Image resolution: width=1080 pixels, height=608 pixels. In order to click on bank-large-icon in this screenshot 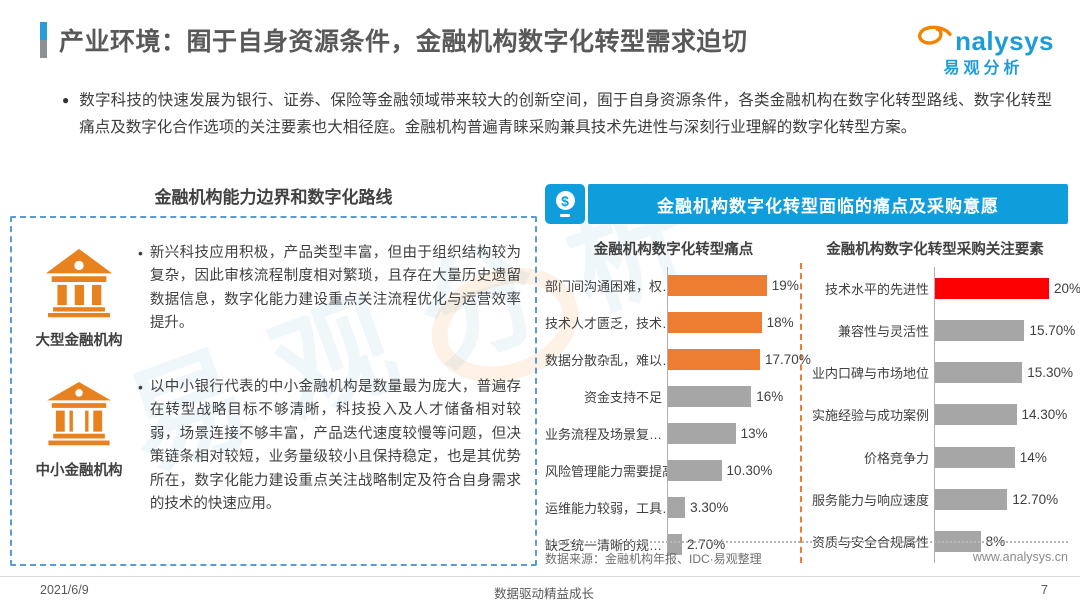, I will do `click(79, 285)`.